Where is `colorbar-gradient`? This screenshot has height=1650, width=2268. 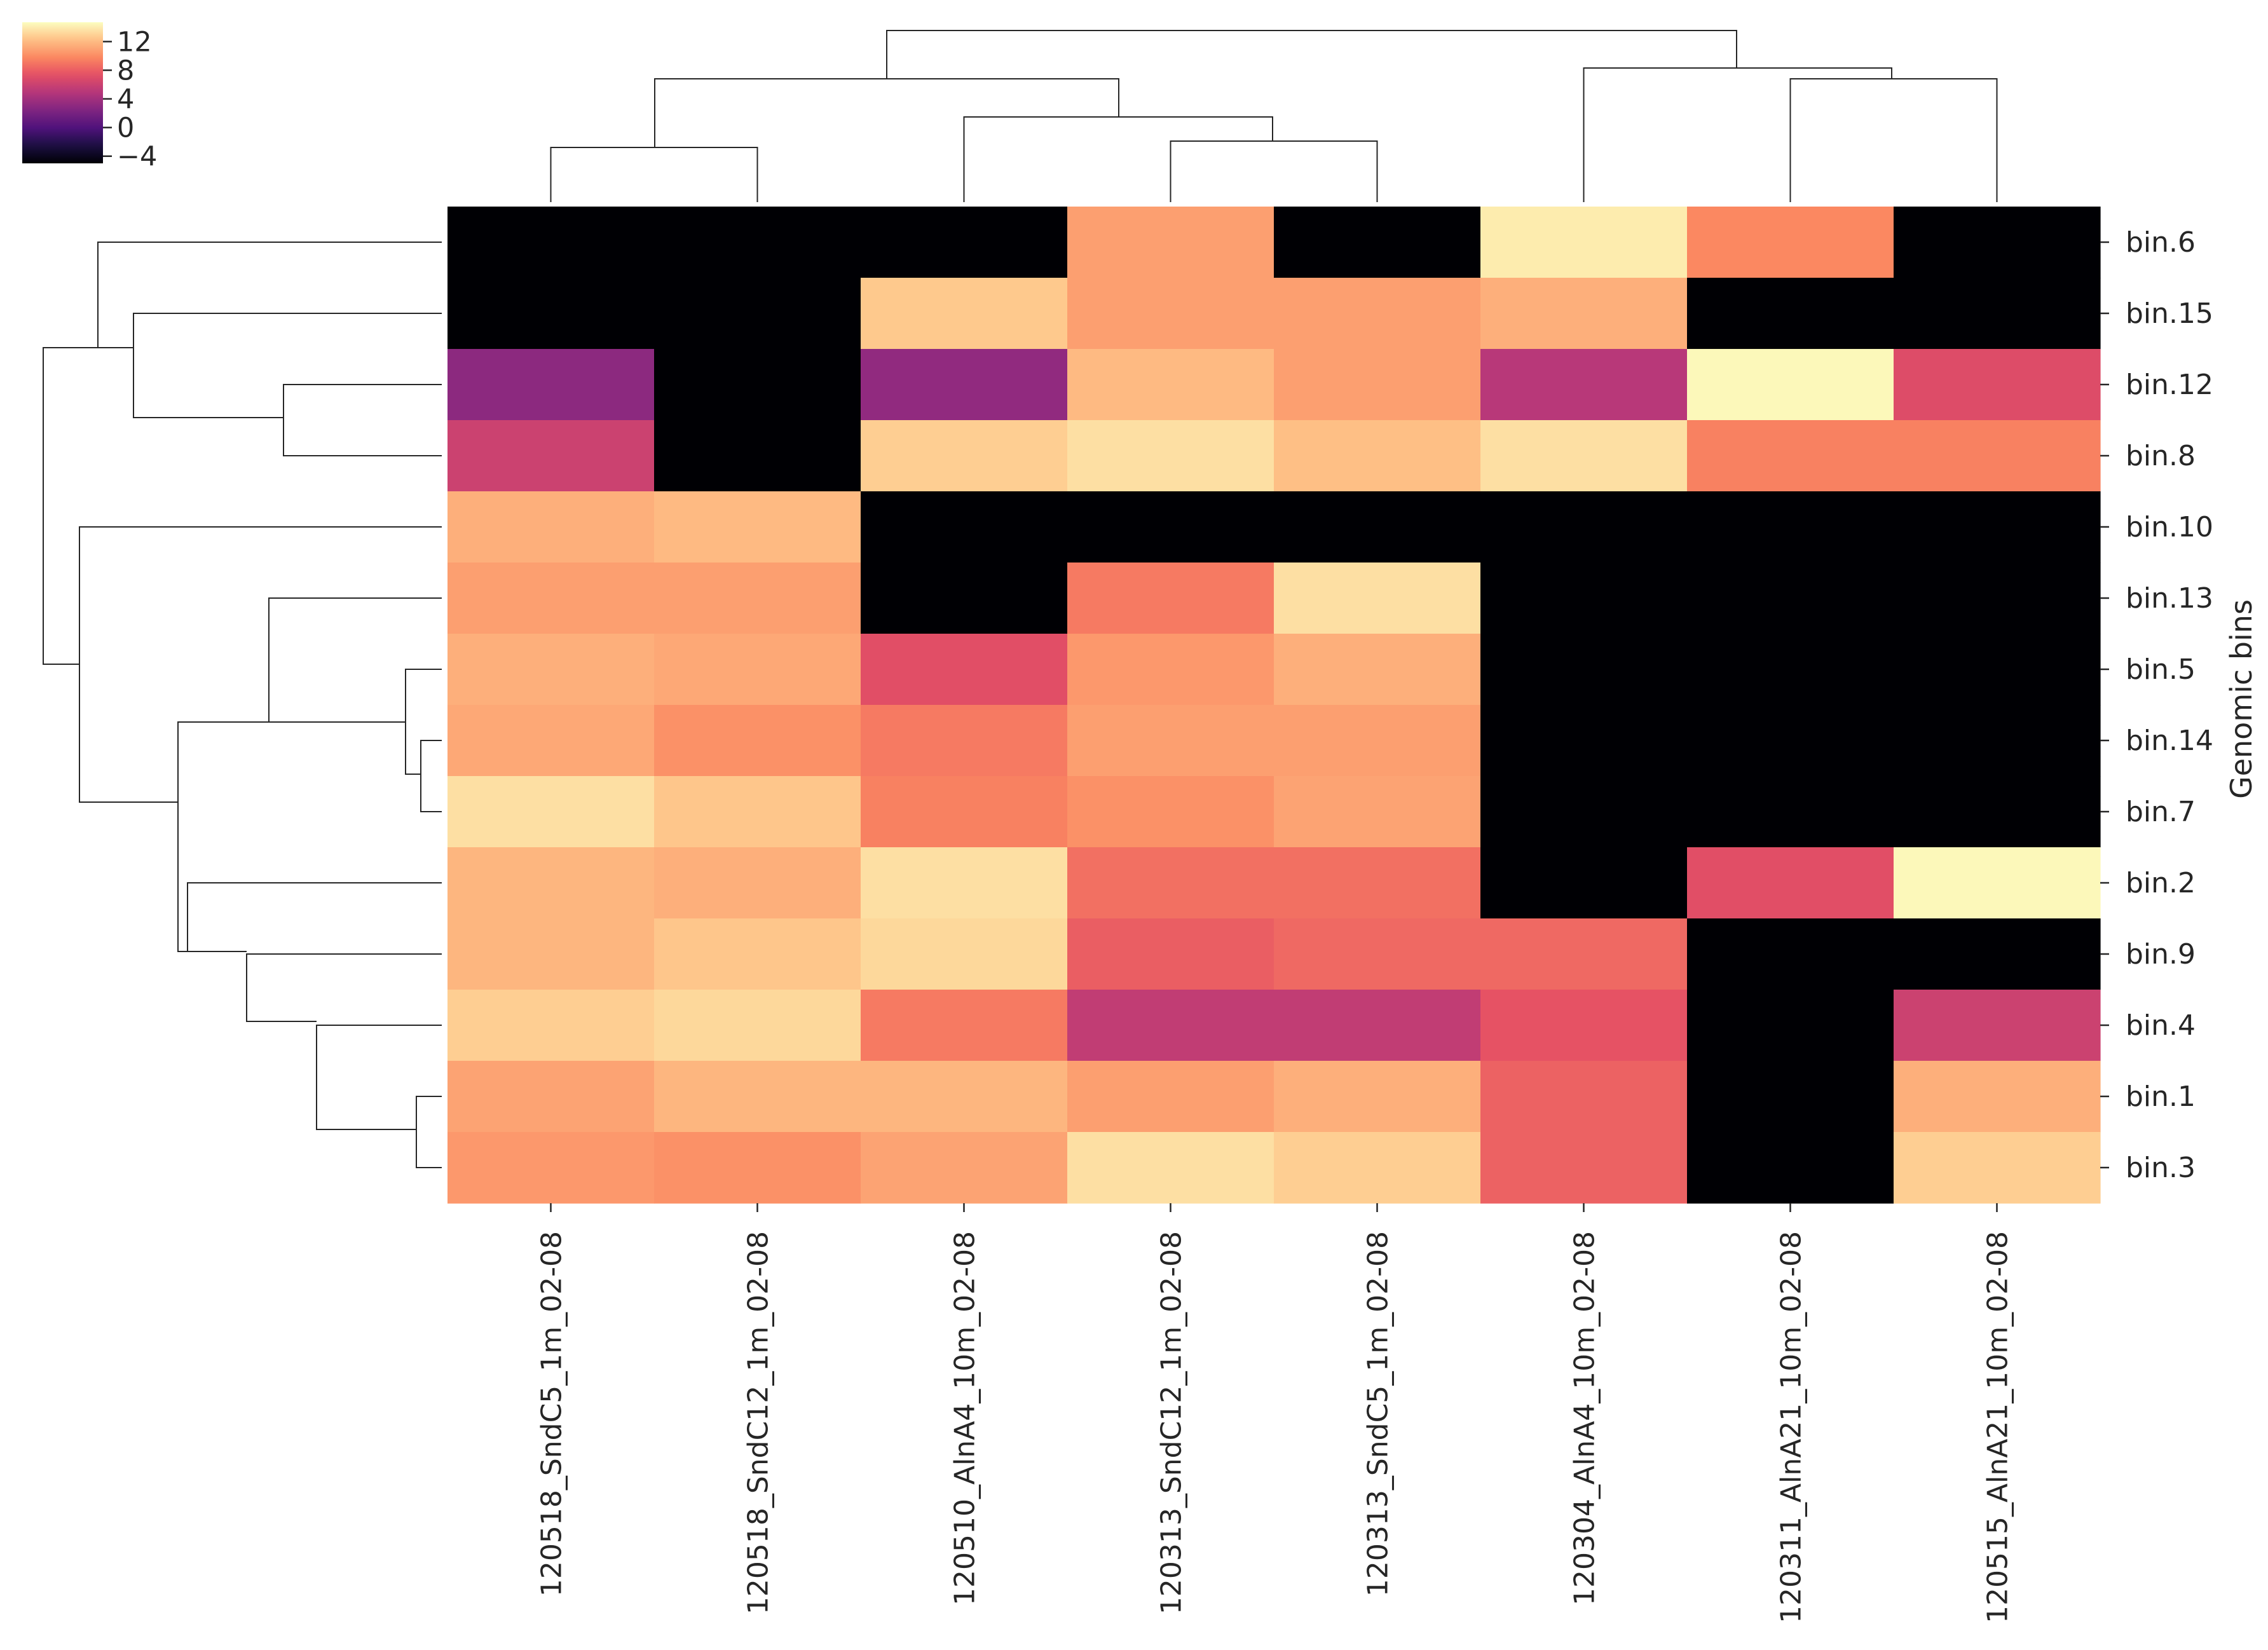 colorbar-gradient is located at coordinates (62, 92).